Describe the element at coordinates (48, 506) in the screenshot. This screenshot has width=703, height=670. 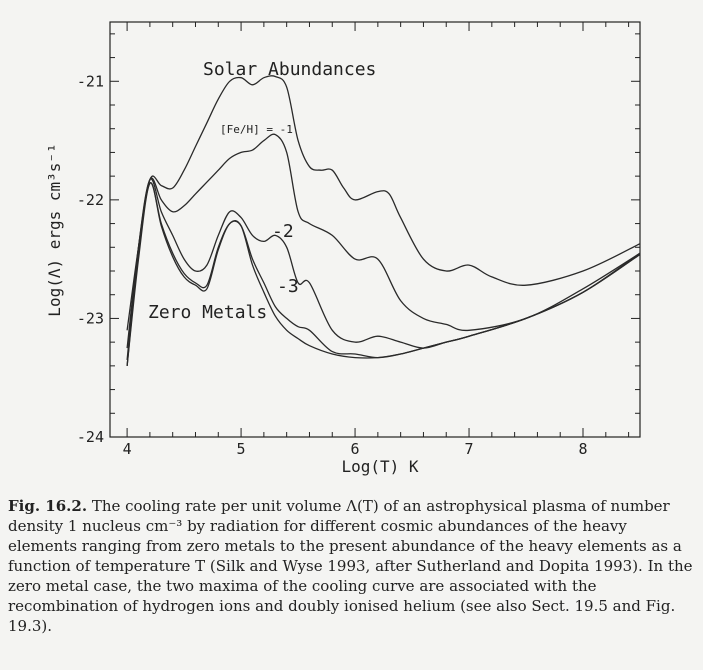
I see `figure-number: Fig. 16.2.` at that location.